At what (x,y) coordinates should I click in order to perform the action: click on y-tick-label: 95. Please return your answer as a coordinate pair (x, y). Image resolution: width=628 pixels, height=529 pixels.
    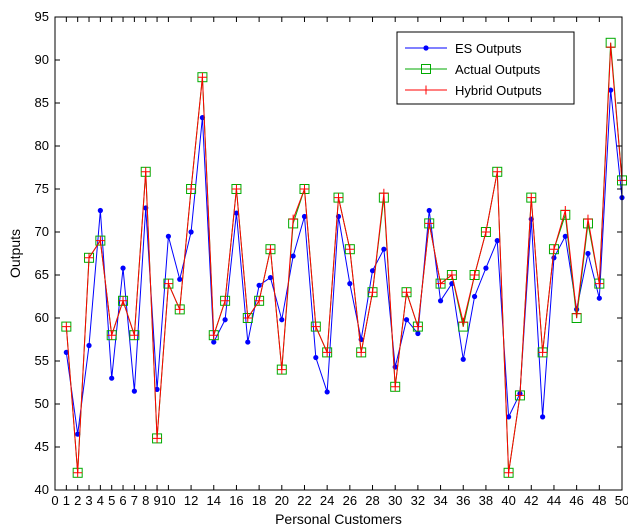
    Looking at the image, I should click on (42, 16).